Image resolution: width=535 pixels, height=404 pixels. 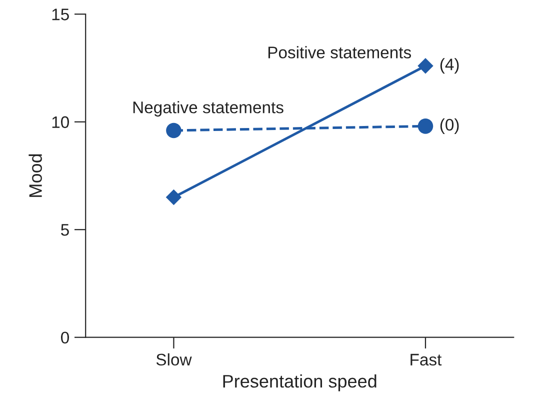 What do you see at coordinates (60, 14) in the screenshot?
I see `y-tick-label: 15` at bounding box center [60, 14].